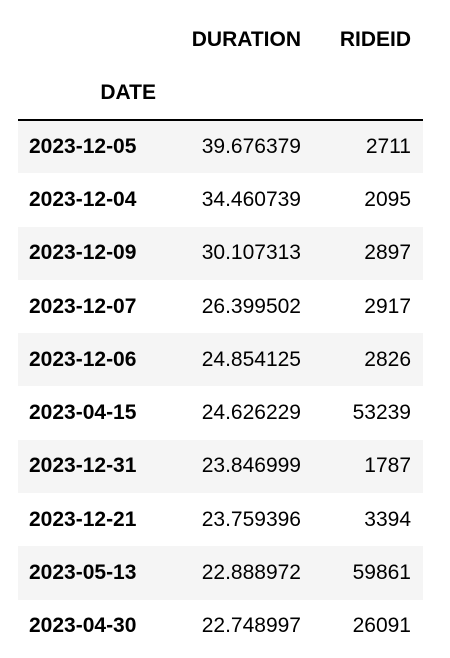 The width and height of the screenshot is (450, 658). What do you see at coordinates (246, 39) in the screenshot?
I see `column-header-duration: DURATION` at bounding box center [246, 39].